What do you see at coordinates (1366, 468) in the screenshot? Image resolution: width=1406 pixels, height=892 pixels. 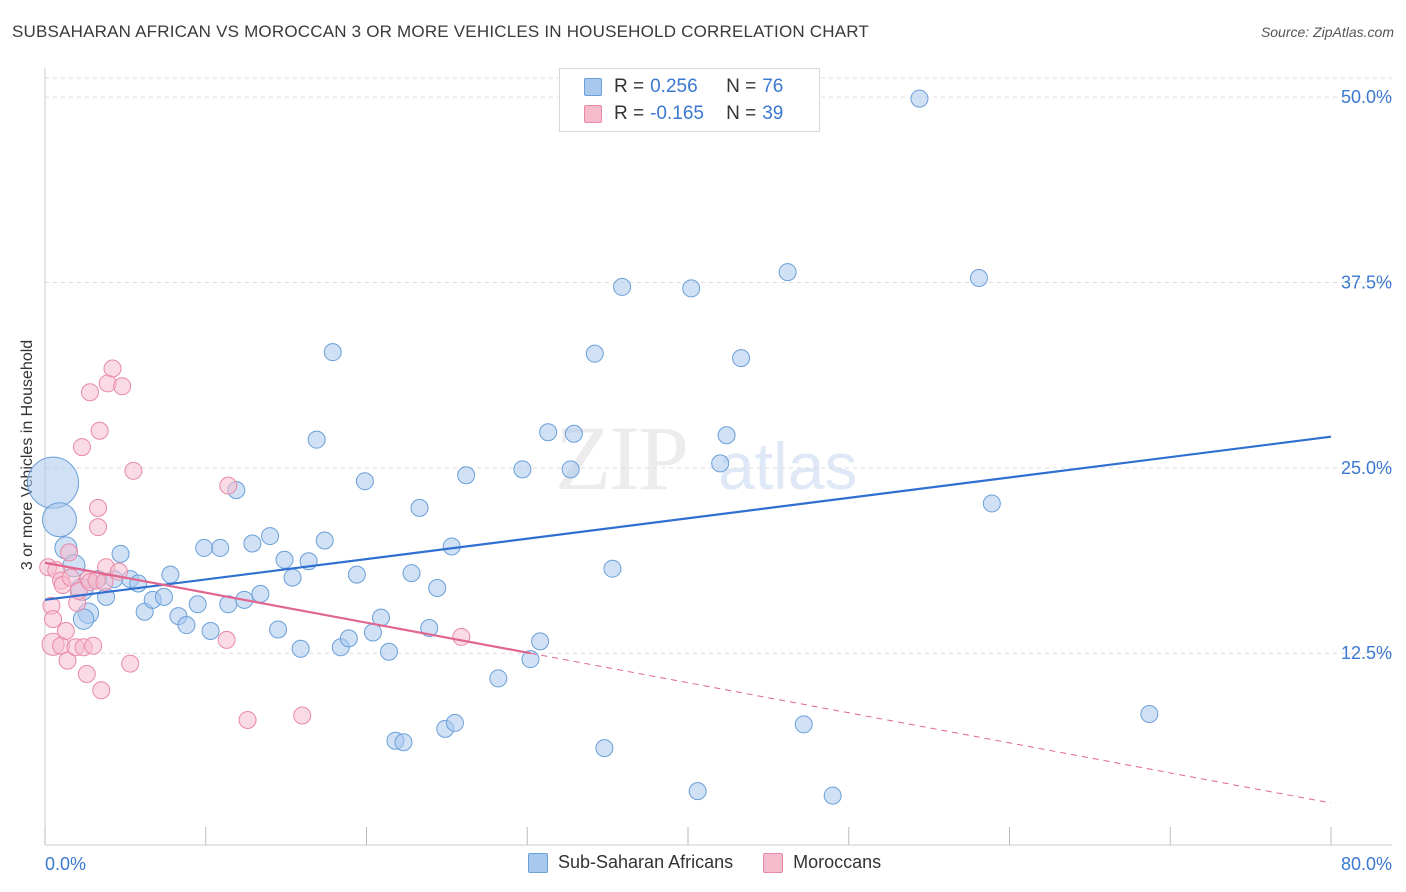 I see `y-tick-label: 25.0%` at bounding box center [1366, 468].